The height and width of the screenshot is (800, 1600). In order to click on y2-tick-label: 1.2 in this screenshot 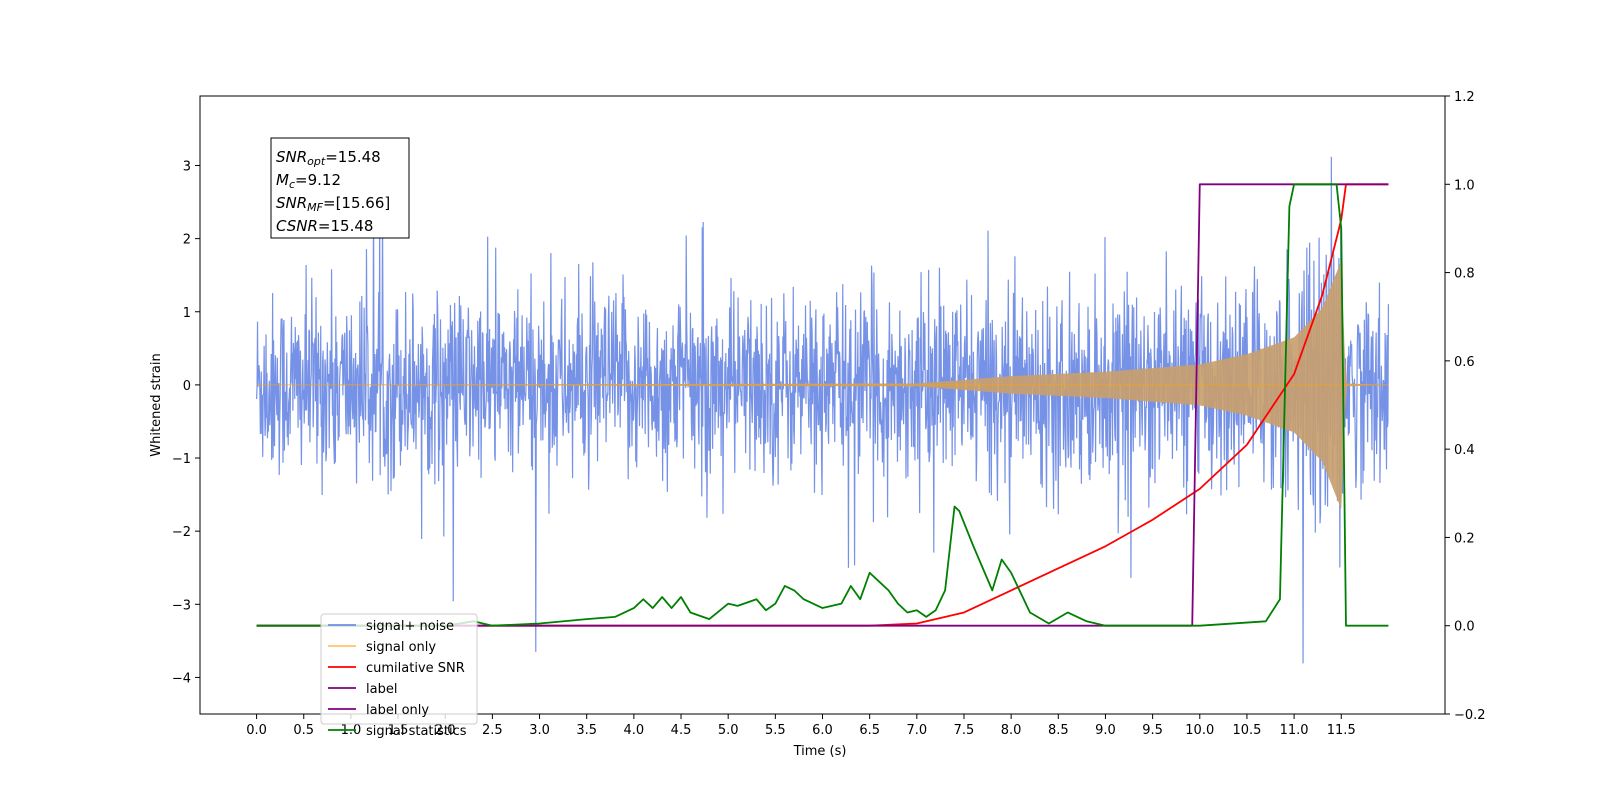, I will do `click(1464, 97)`.